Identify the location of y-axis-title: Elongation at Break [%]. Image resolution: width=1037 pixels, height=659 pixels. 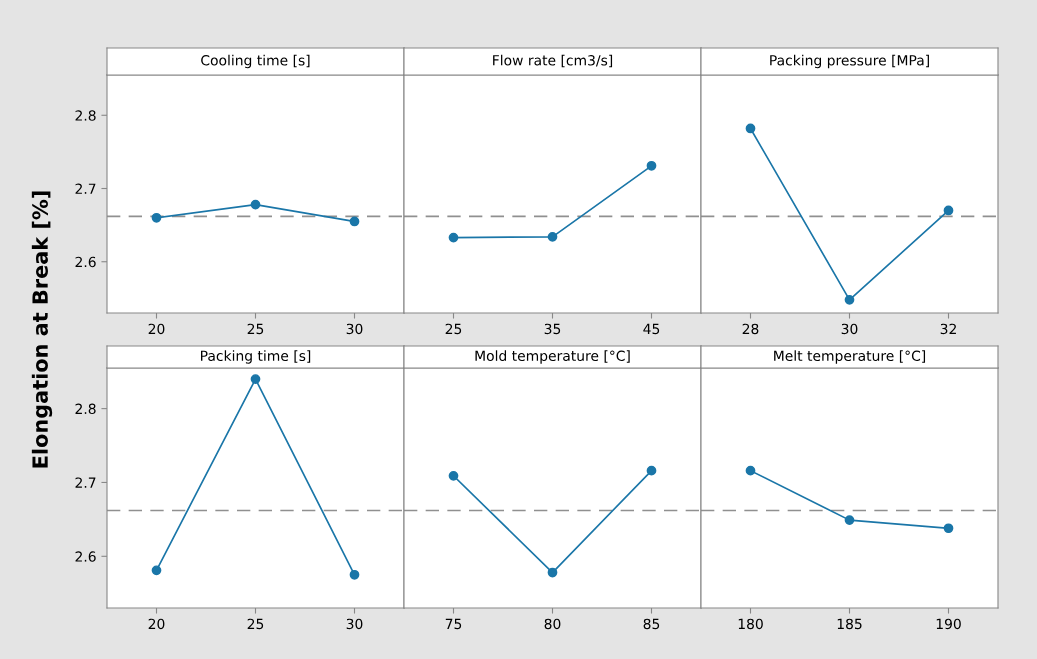
(42, 329).